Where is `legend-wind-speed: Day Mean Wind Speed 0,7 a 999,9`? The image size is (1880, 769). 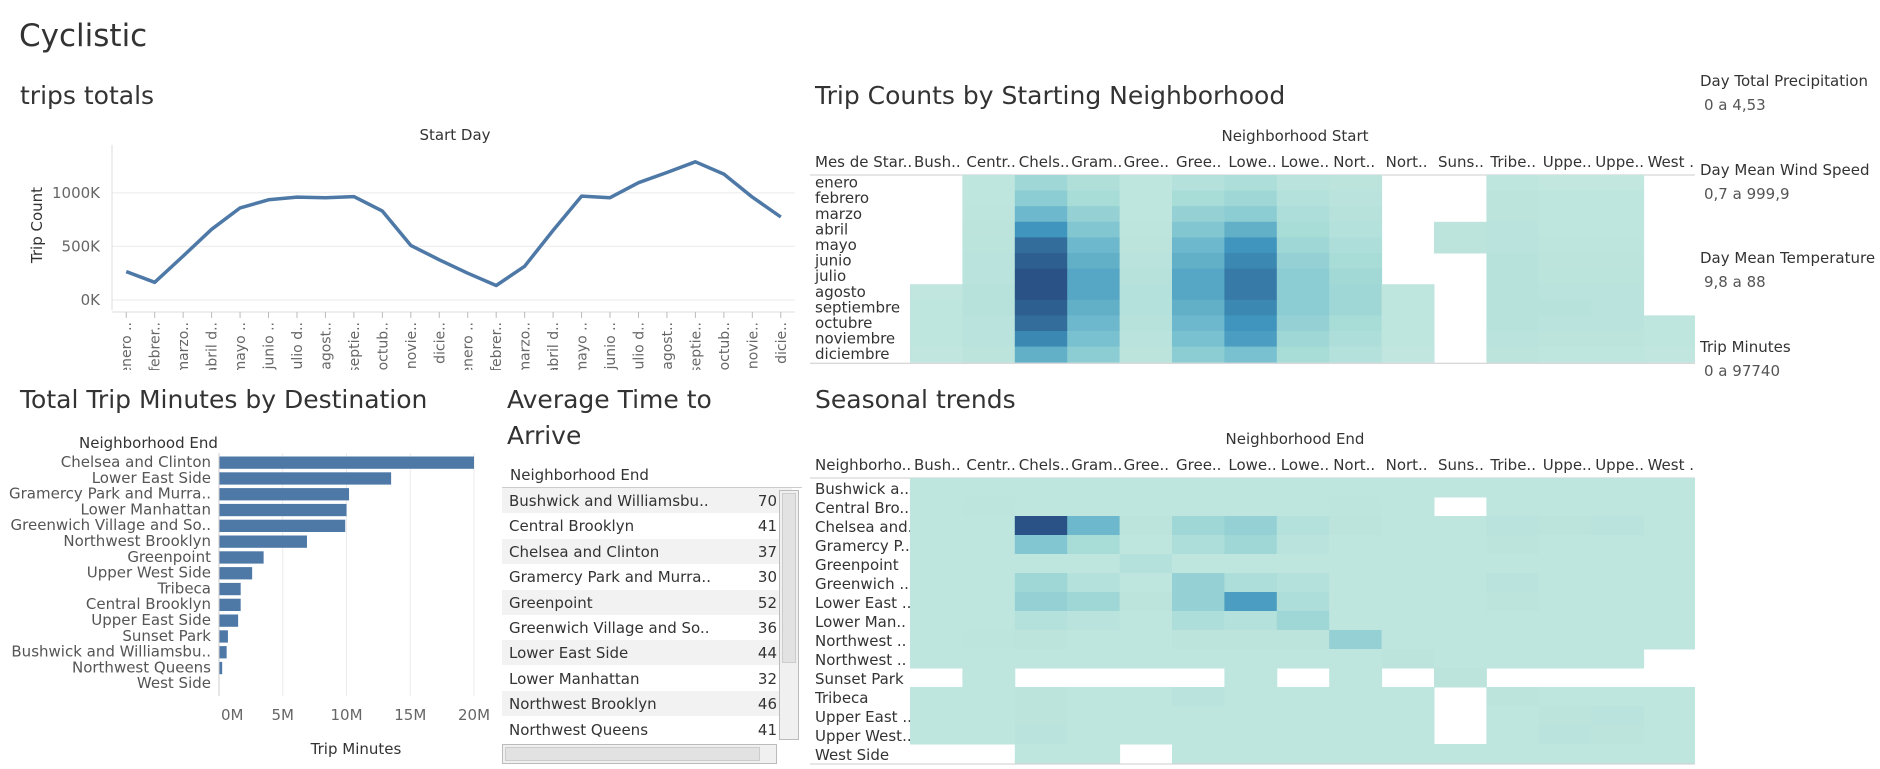
legend-wind-speed: Day Mean Wind Speed 0,7 a 999,9 is located at coordinates (1785, 182).